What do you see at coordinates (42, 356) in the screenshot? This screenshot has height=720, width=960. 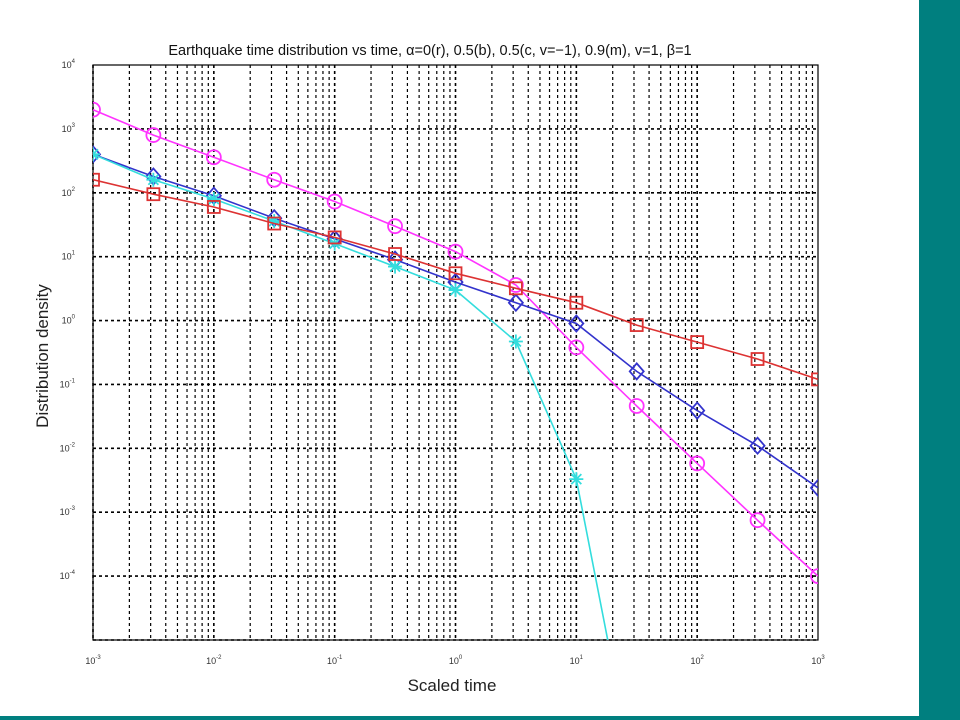 I see `y-axis-label: Distribution density` at bounding box center [42, 356].